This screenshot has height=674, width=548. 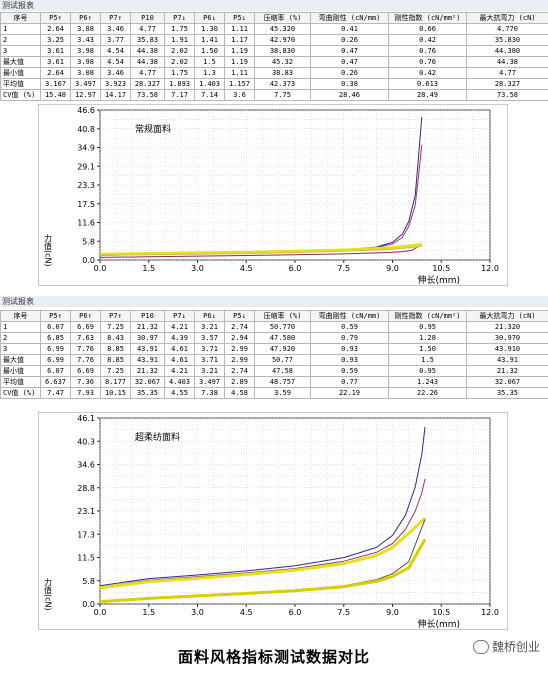 I want to click on table-cell: 45.32, so click(x=282, y=62).